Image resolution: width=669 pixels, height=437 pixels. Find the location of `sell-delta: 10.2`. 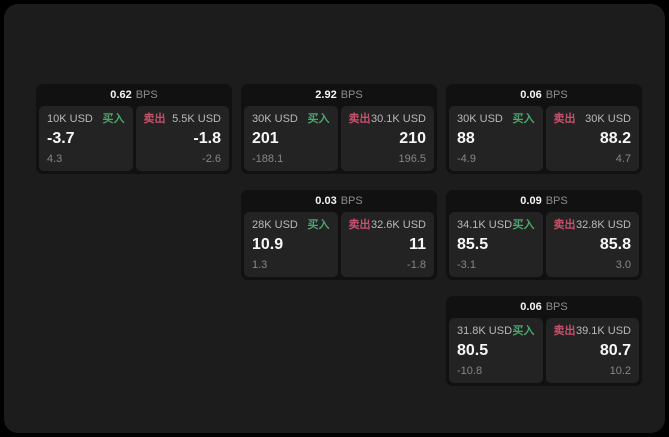

sell-delta: 10.2 is located at coordinates (620, 371).